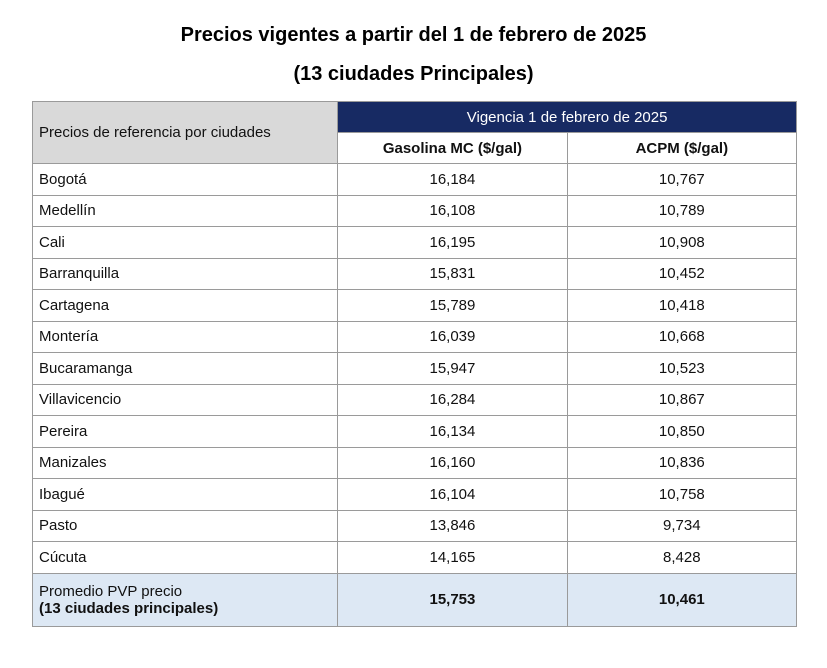 This screenshot has width=827, height=668. Describe the element at coordinates (452, 431) in the screenshot. I see `price: 16,134` at that location.